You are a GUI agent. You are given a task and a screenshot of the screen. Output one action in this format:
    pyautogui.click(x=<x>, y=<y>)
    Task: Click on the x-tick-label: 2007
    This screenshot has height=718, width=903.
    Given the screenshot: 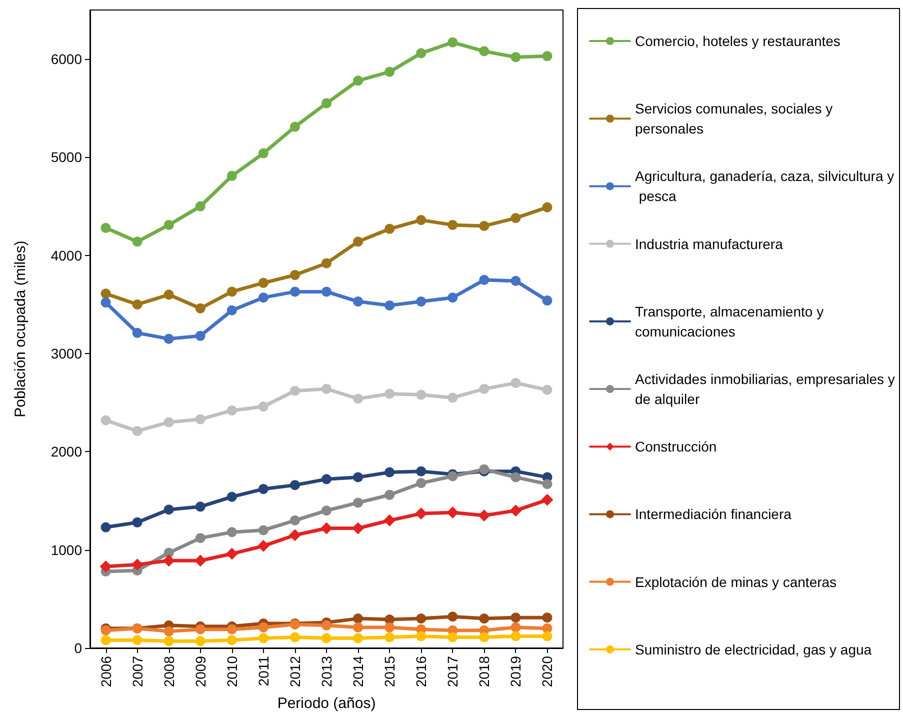 What is the action you would take?
    pyautogui.click(x=137, y=672)
    